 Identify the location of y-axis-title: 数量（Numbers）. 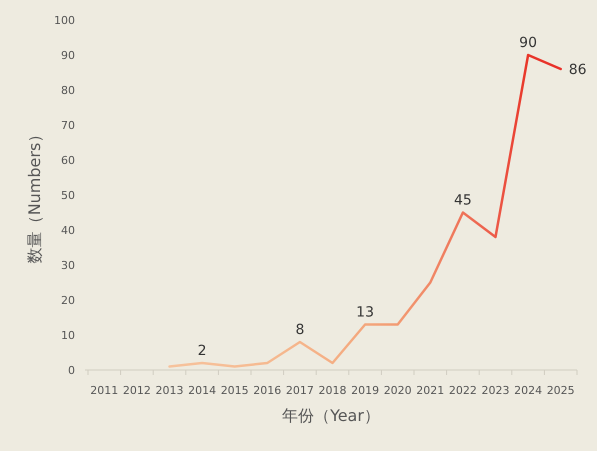
(34, 195).